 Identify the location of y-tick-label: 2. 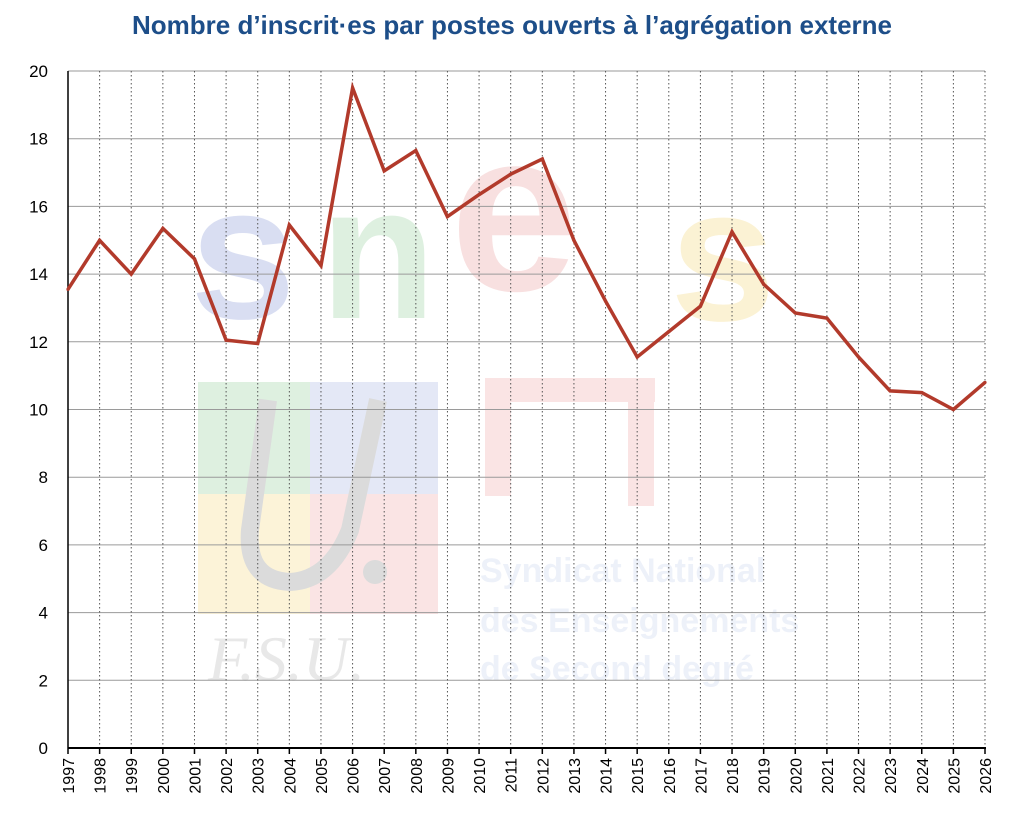
(43, 680).